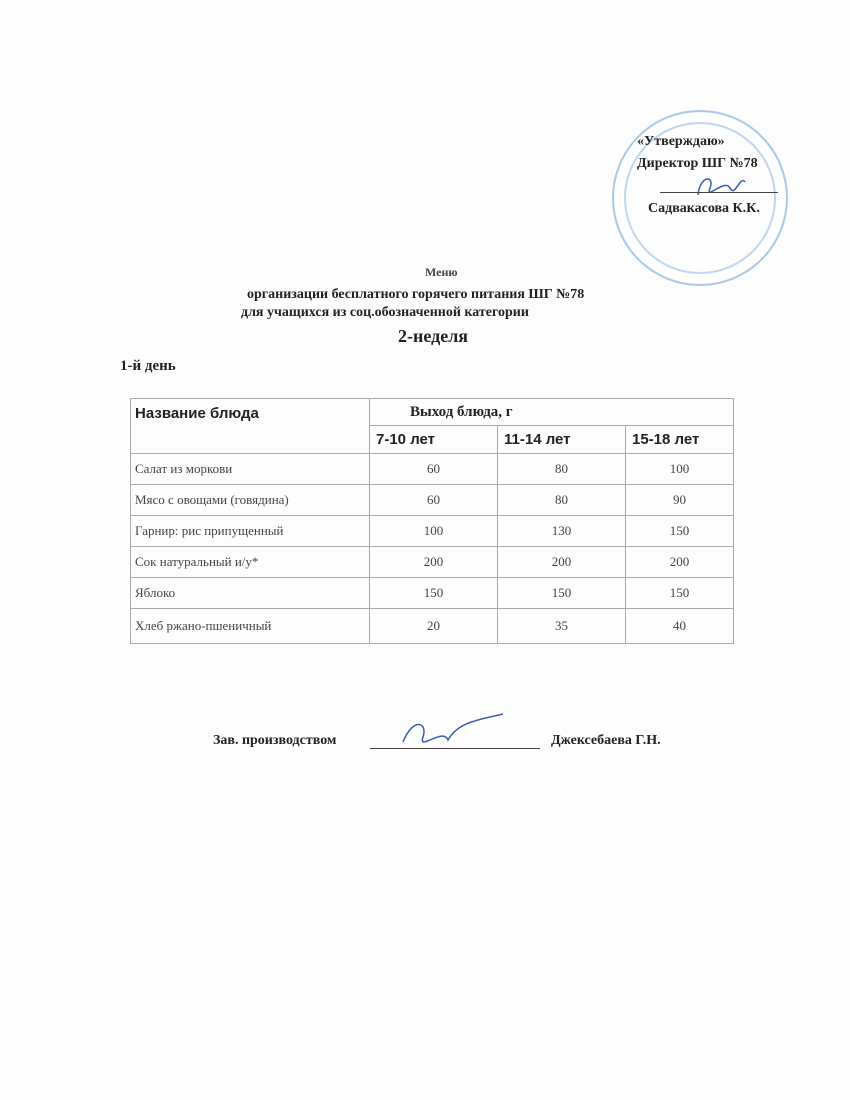 The width and height of the screenshot is (850, 1100). I want to click on approval-position: Директор ШГ №78, so click(697, 163).